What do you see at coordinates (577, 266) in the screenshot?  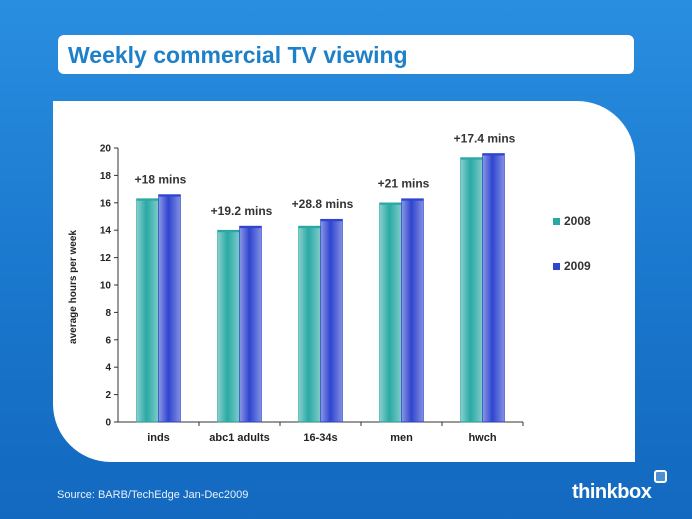 I see `legend-label: 2009` at bounding box center [577, 266].